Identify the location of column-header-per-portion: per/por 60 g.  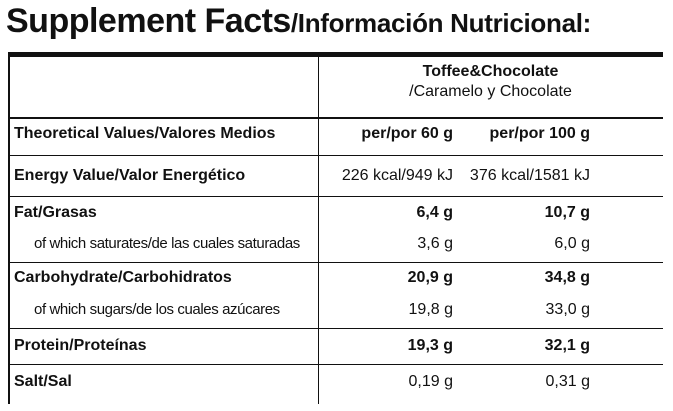
(407, 133).